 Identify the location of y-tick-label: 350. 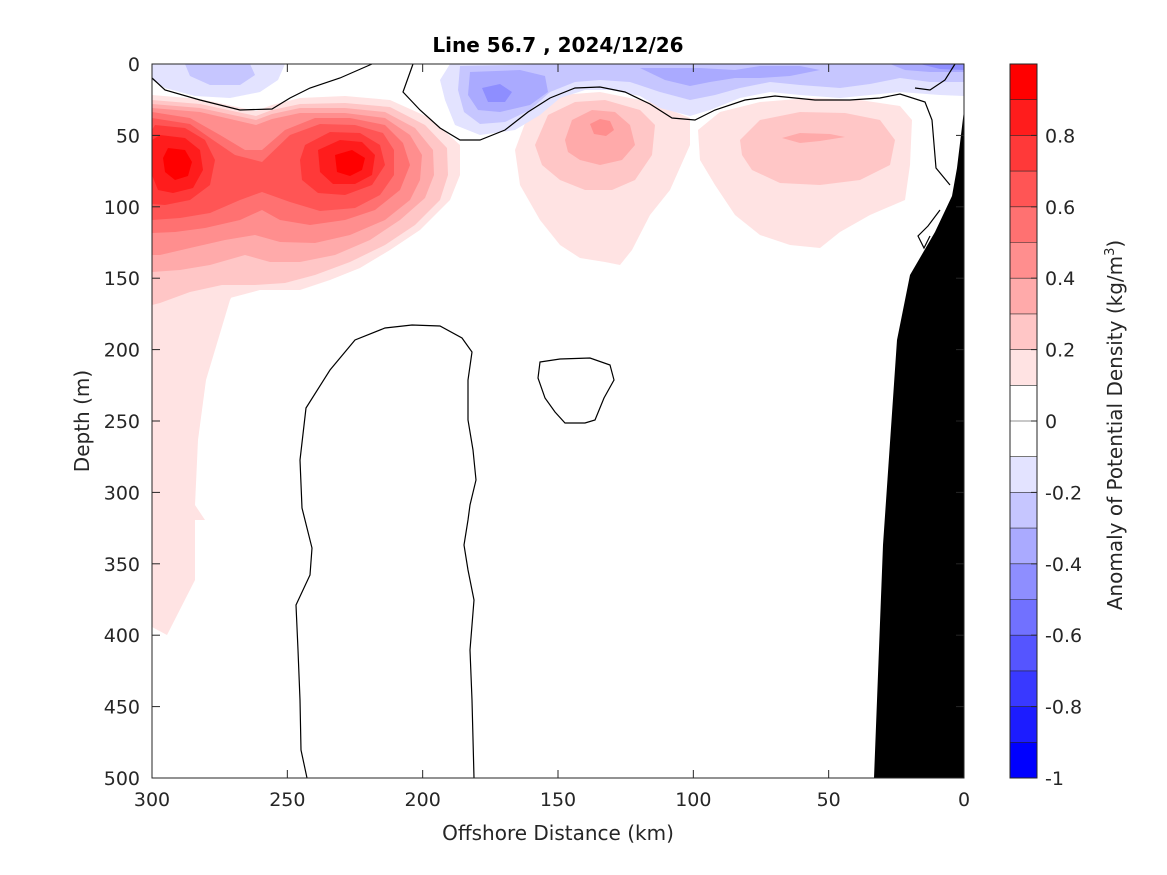
(122, 565).